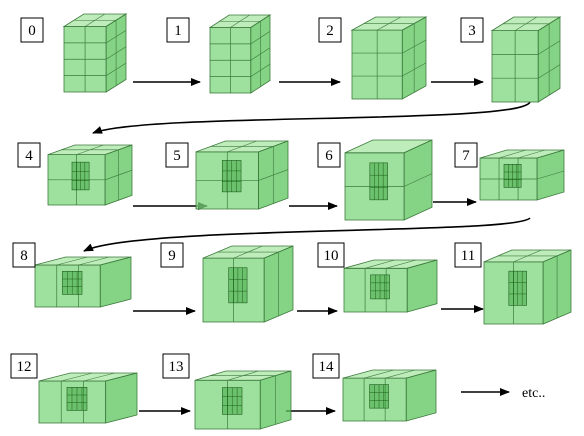  I want to click on step-label-box: 4, so click(29, 155).